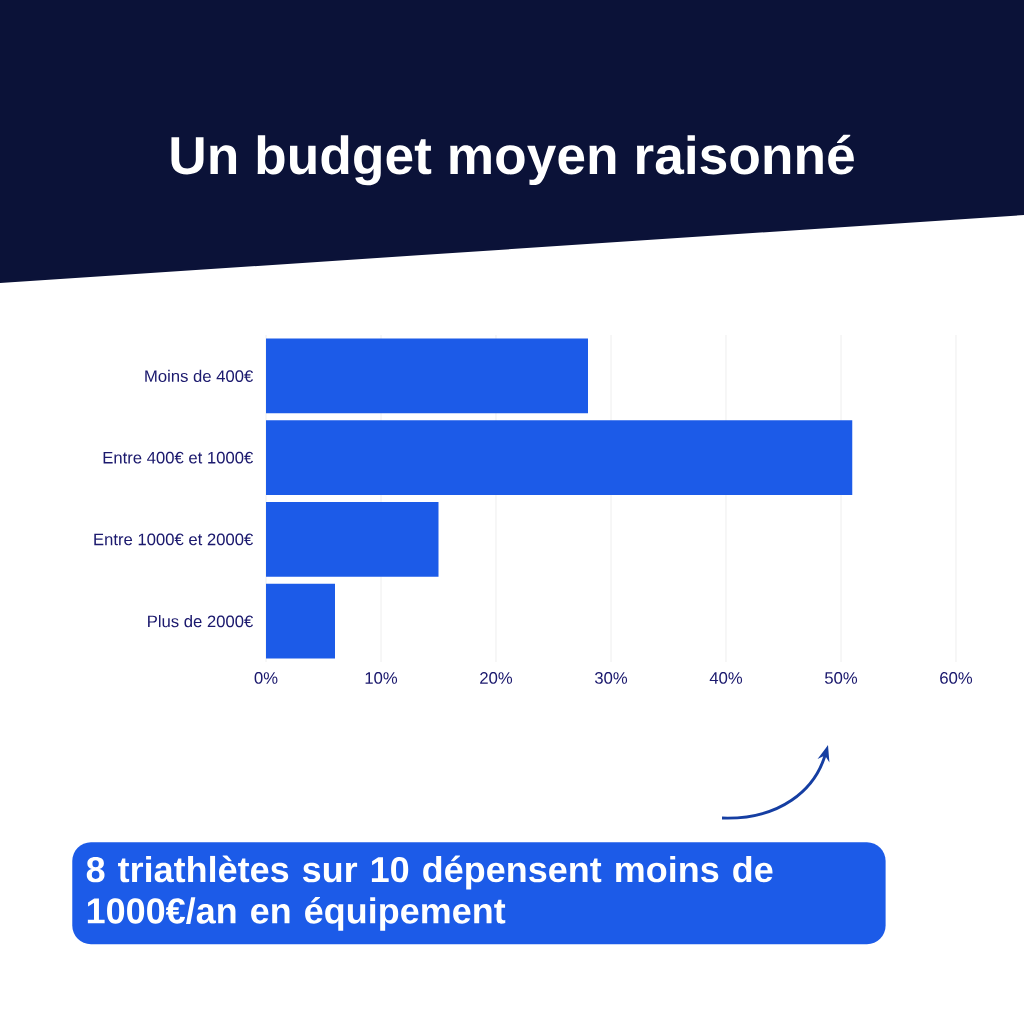  What do you see at coordinates (201, 621) in the screenshot?
I see `y-tick-label: Plus de 2000€` at bounding box center [201, 621].